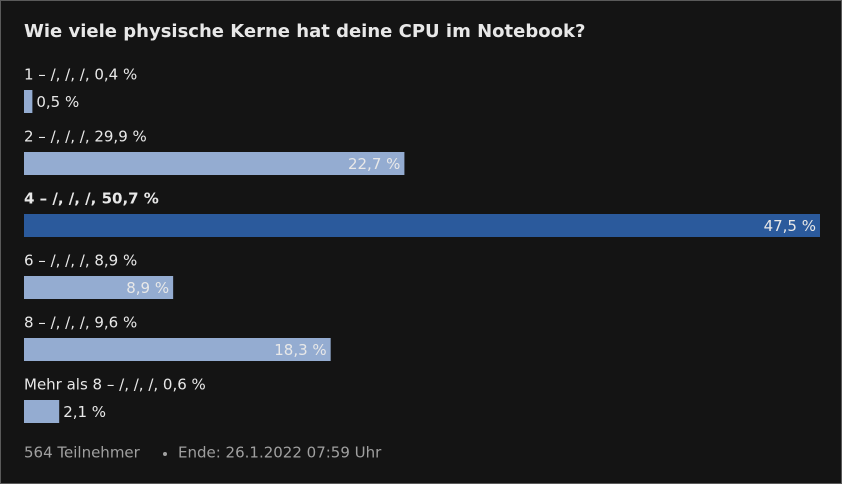 The width and height of the screenshot is (842, 484). Describe the element at coordinates (91, 199) in the screenshot. I see `option-label: 4 – /, /, /, 50,7 %` at that location.